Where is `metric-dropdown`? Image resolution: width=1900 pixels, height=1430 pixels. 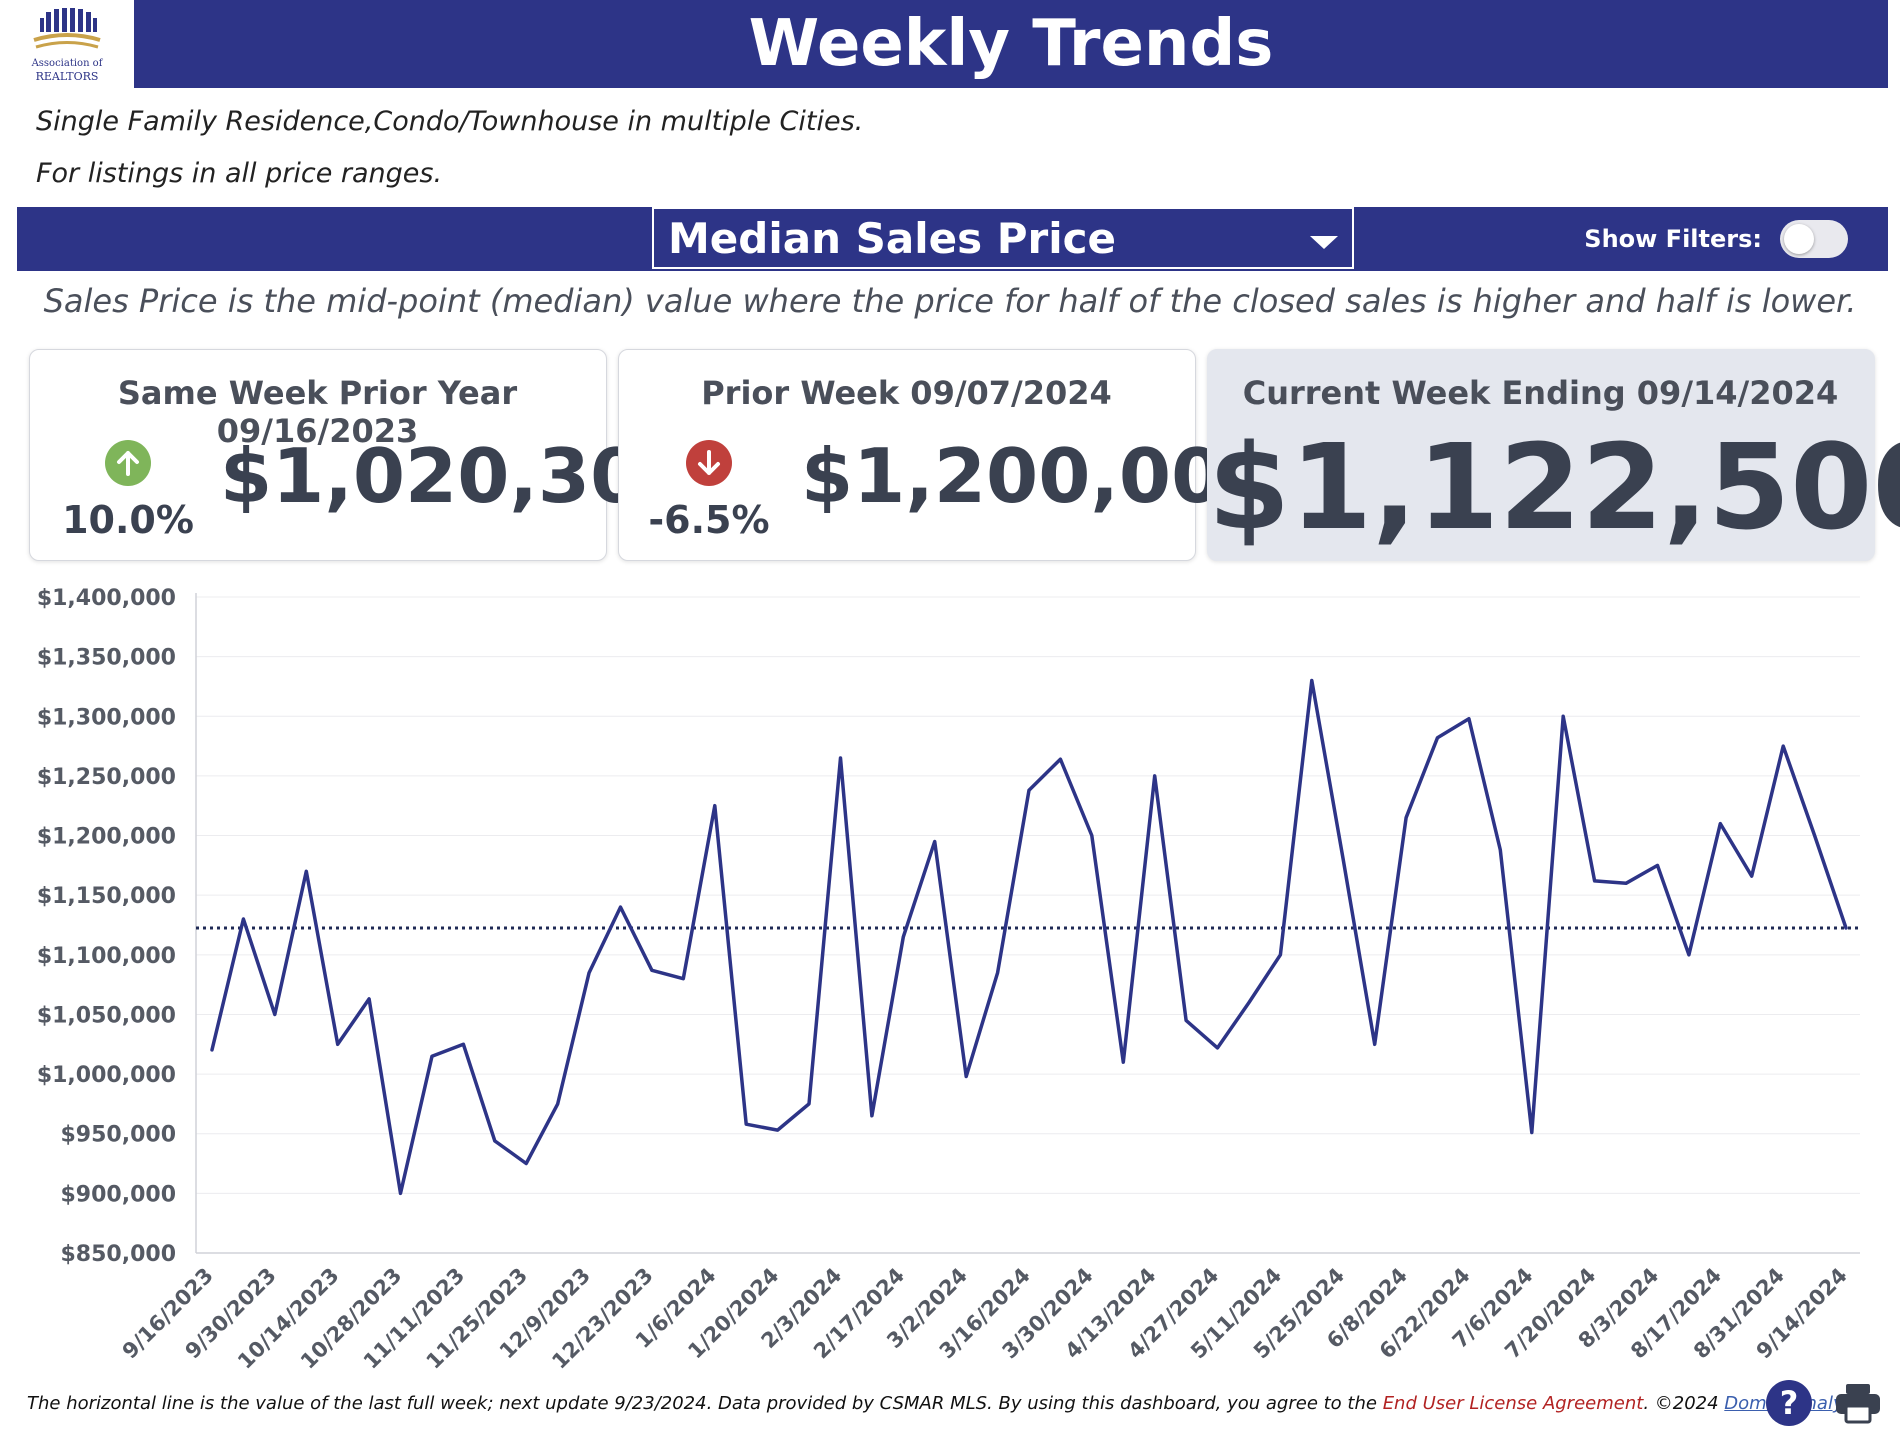
metric-dropdown is located at coordinates (1003, 238).